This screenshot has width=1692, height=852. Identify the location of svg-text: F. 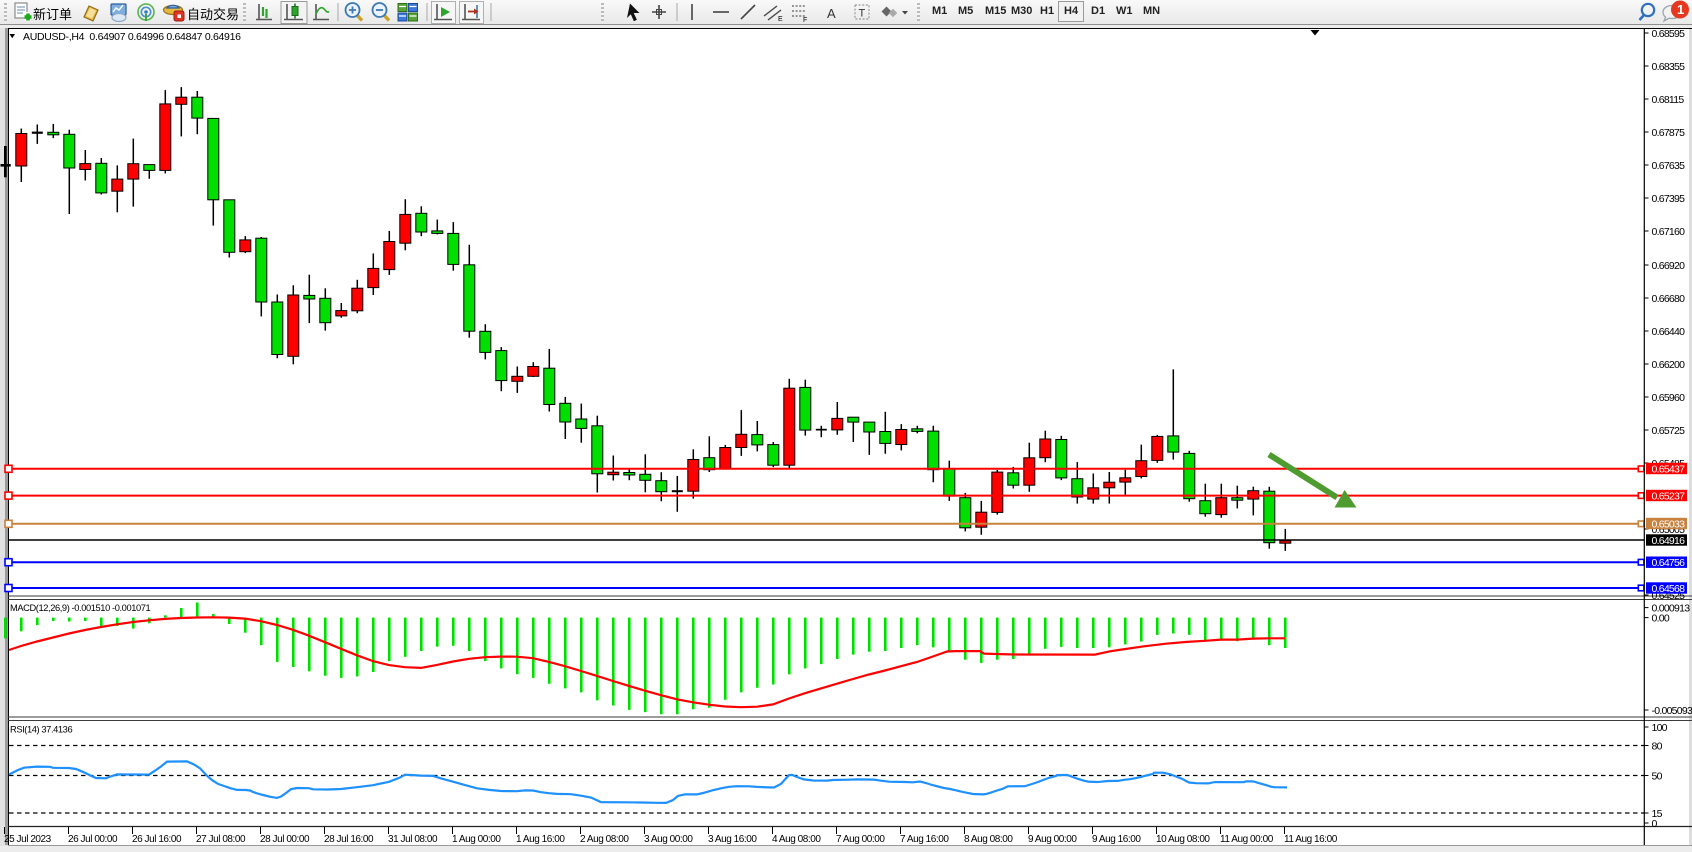
(805, 20).